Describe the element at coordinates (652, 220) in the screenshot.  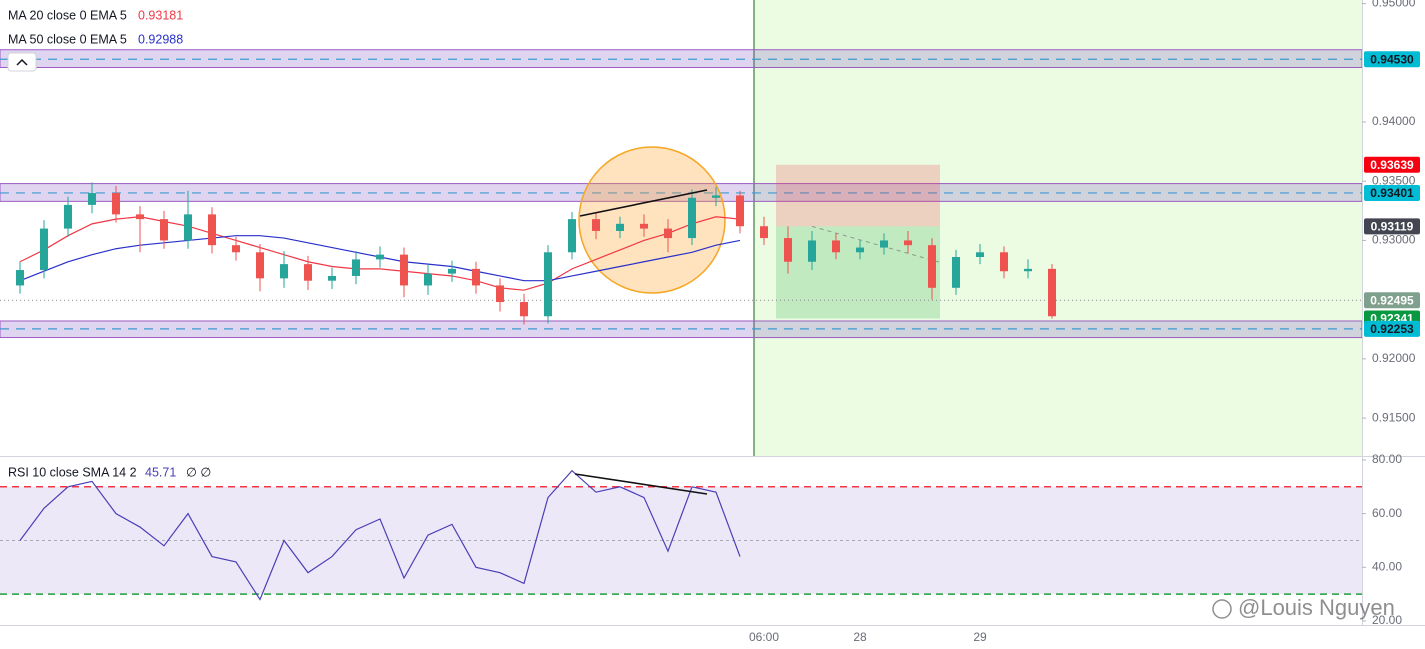
I see `highlight-circle` at that location.